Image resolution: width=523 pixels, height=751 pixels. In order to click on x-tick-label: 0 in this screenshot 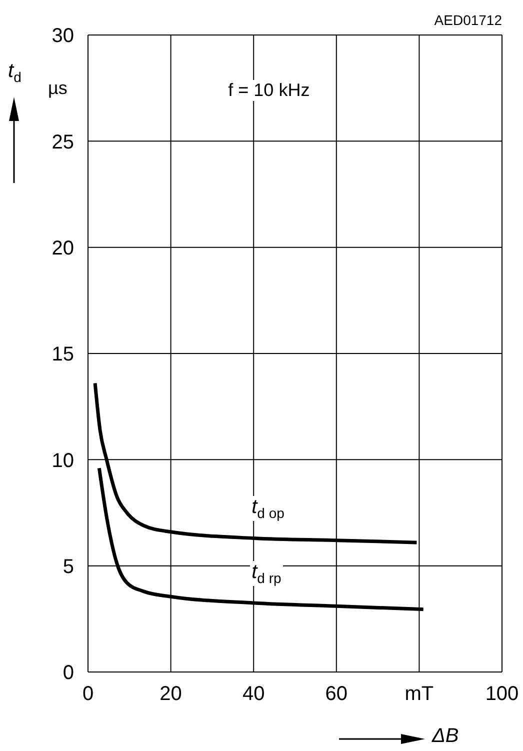, I will do `click(88, 694)`.